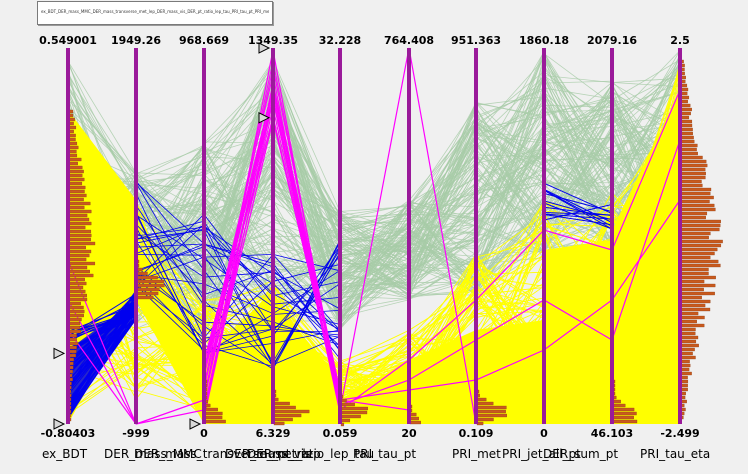 This screenshot has height=474, width=748. What do you see at coordinates (340, 433) in the screenshot?
I see `axis-min-label: 0.059` at bounding box center [340, 433].